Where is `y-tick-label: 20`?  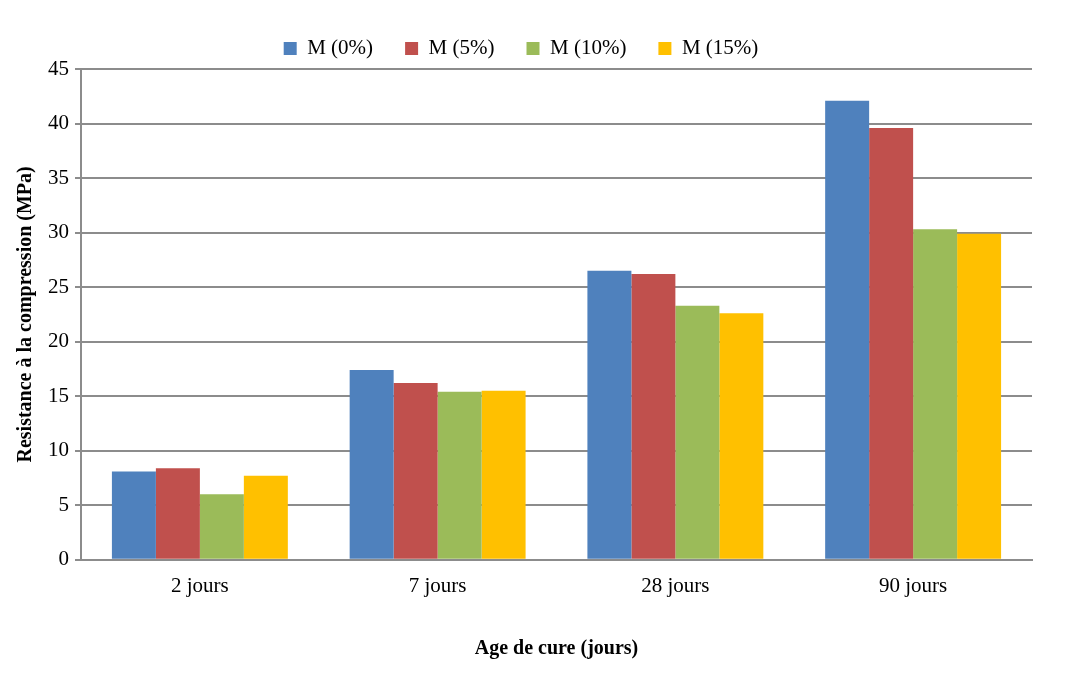
y-tick-label: 20 is located at coordinates (58, 340).